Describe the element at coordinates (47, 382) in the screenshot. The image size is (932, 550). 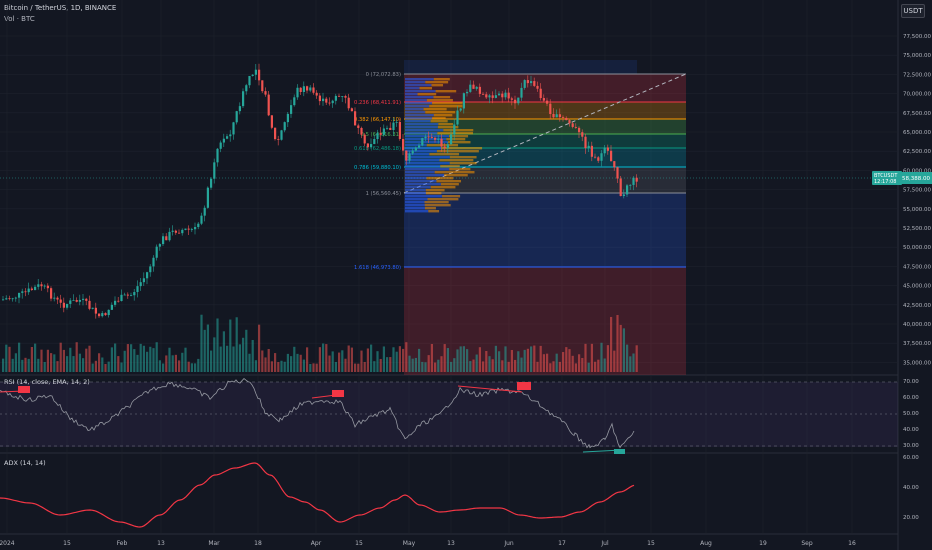
I see `rsi-title: RSI (14, close, EMA, 14, 2)` at that location.